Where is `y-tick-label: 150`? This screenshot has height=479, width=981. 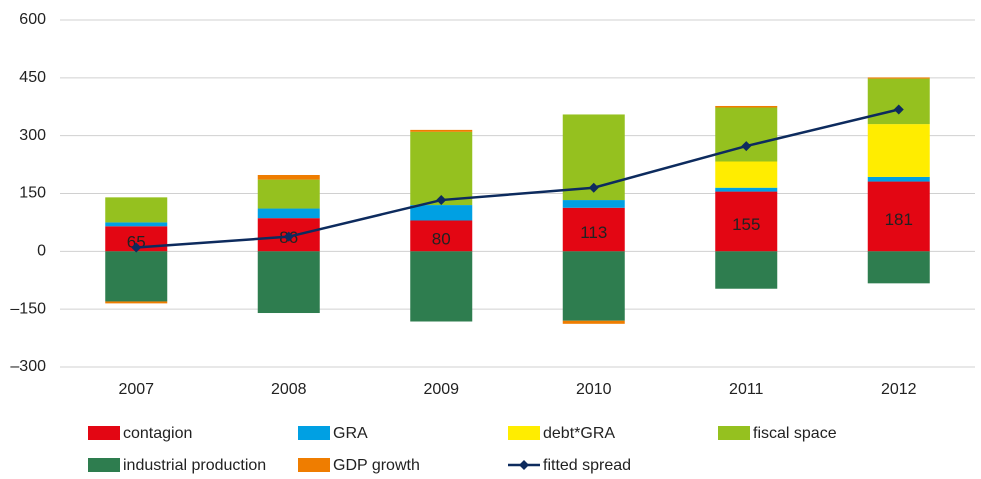
y-tick-label: 150 is located at coordinates (32, 193).